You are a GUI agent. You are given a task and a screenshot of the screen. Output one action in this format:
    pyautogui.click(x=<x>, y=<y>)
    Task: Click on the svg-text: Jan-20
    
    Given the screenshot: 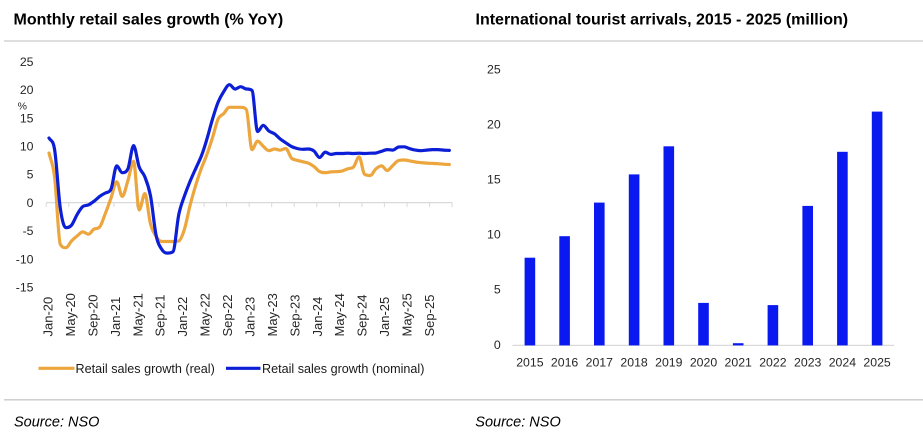 What is the action you would take?
    pyautogui.click(x=48, y=317)
    